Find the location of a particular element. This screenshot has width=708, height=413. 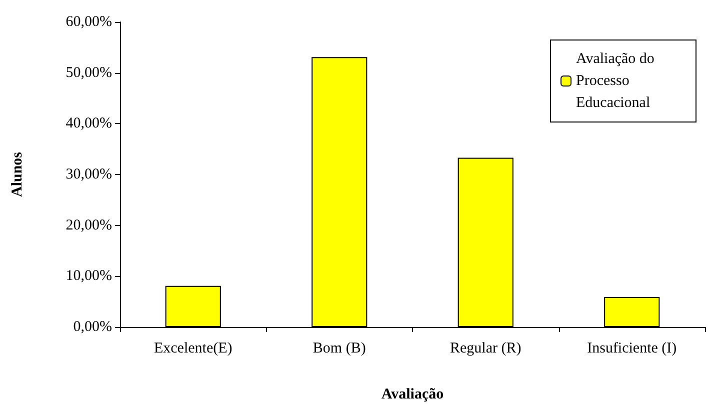

y-tick-label: 60,00% is located at coordinates (89, 22).